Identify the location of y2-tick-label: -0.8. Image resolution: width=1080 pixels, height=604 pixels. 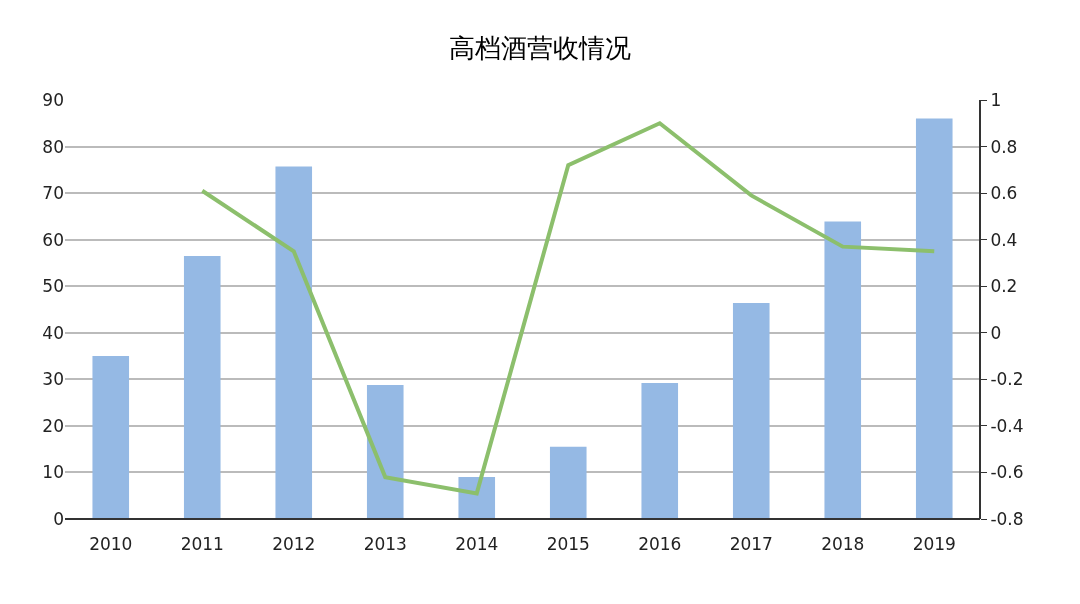
(1007, 518).